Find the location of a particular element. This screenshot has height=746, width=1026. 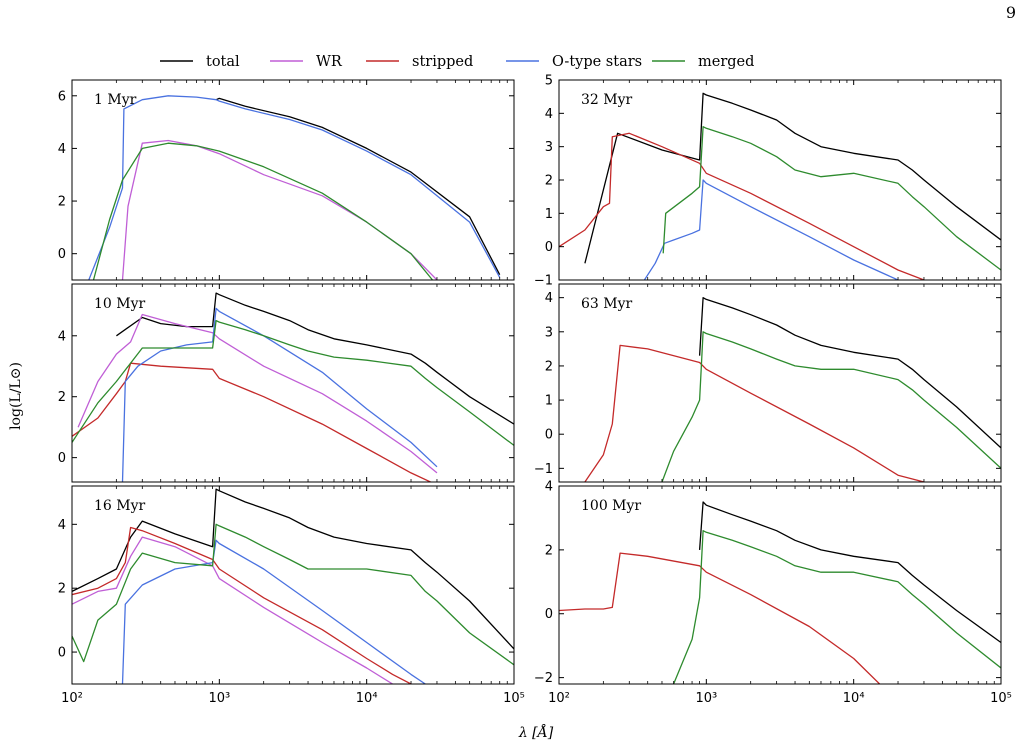

xlabel-text: λ [Å] is located at coordinates (536, 732).